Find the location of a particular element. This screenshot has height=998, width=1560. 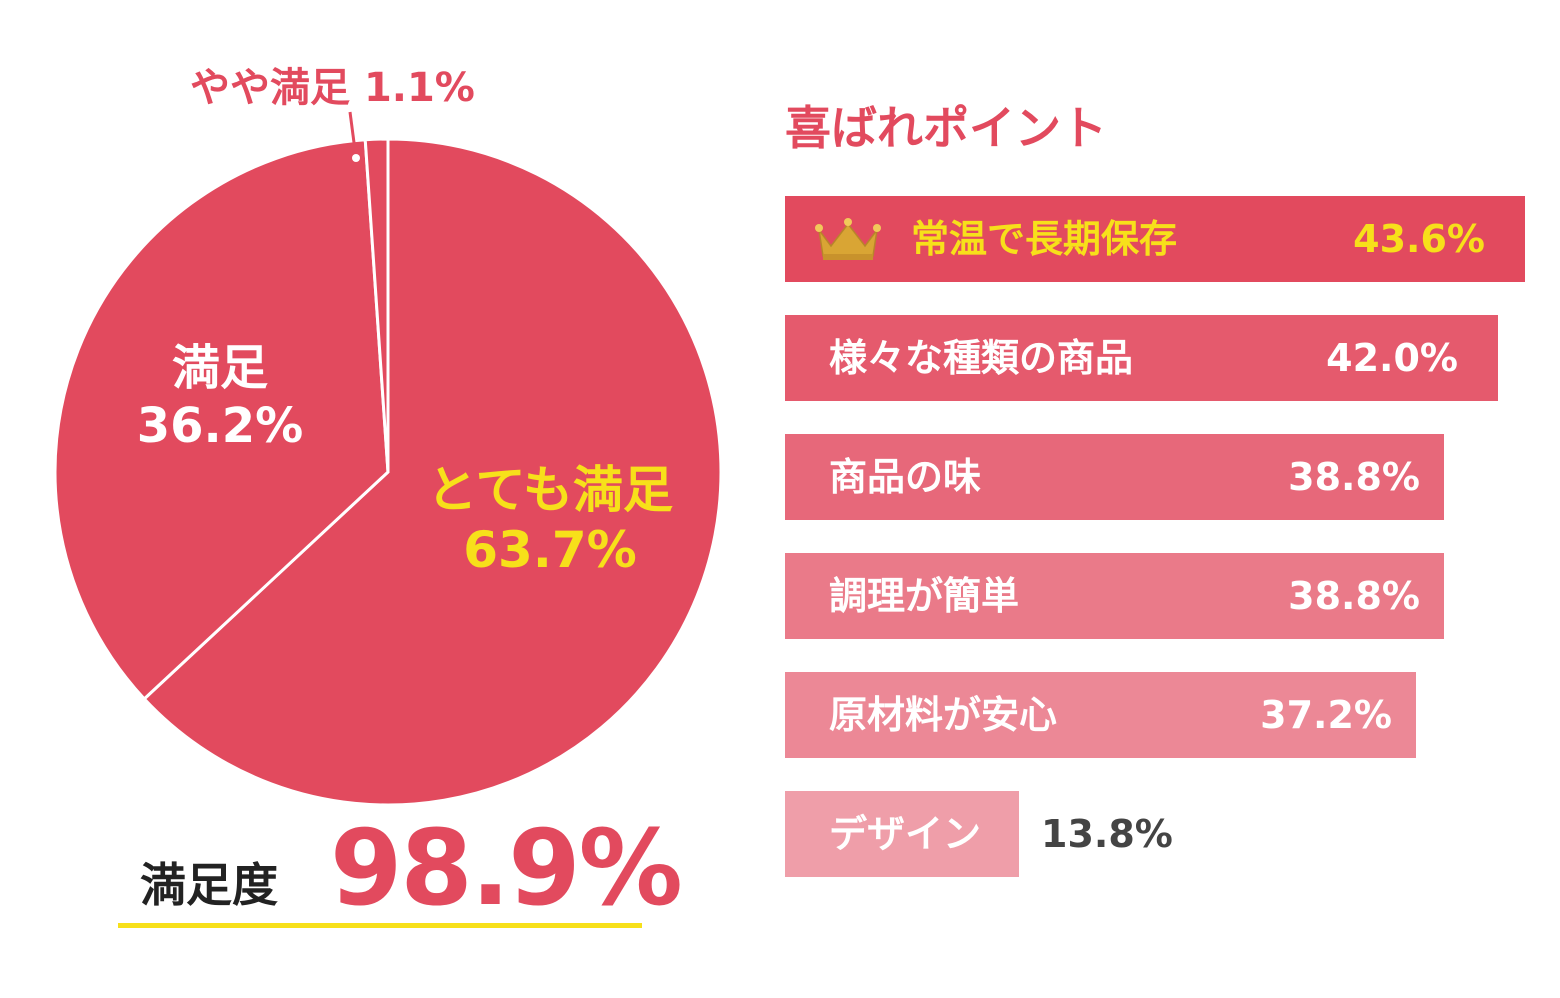

bar-label: 原材料が安心 is located at coordinates (943, 715).